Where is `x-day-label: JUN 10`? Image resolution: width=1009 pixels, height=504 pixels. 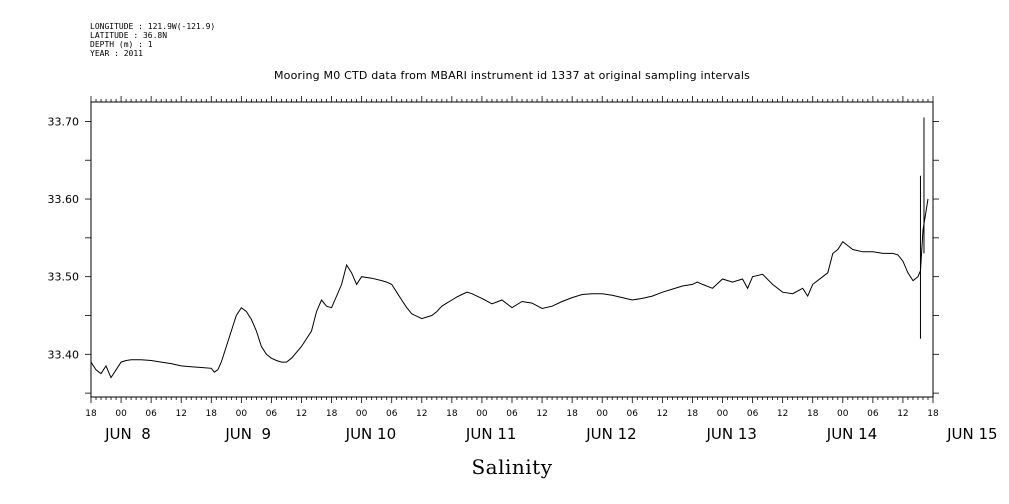 x-day-label: JUN 10 is located at coordinates (370, 434).